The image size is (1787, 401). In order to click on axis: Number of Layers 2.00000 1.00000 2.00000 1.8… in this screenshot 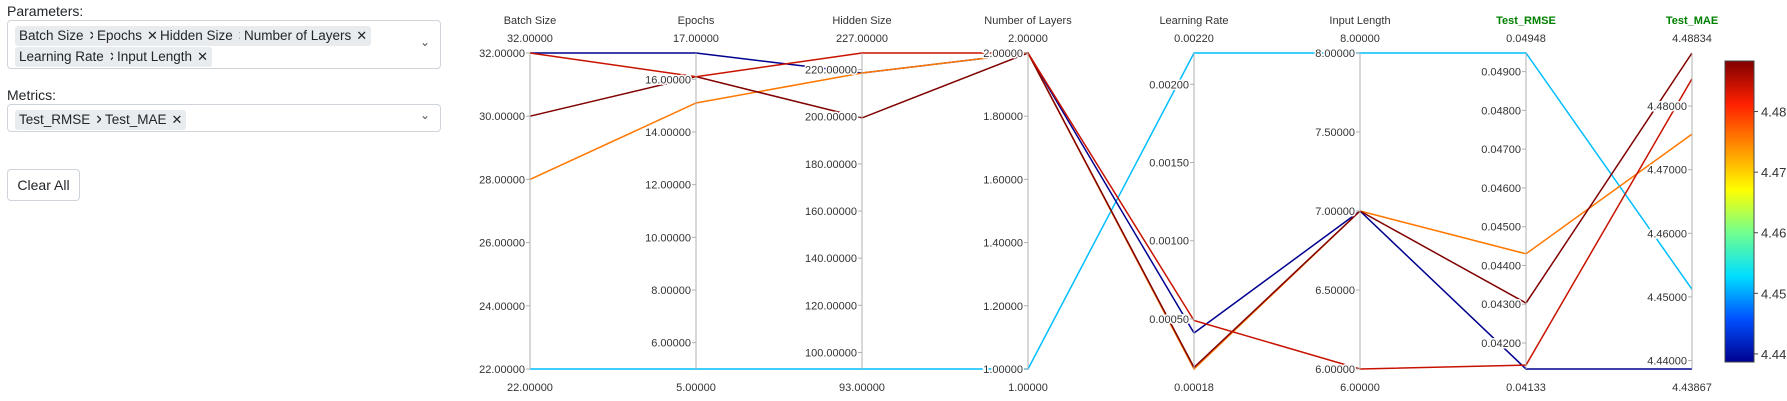, I will do `click(1027, 204)`.